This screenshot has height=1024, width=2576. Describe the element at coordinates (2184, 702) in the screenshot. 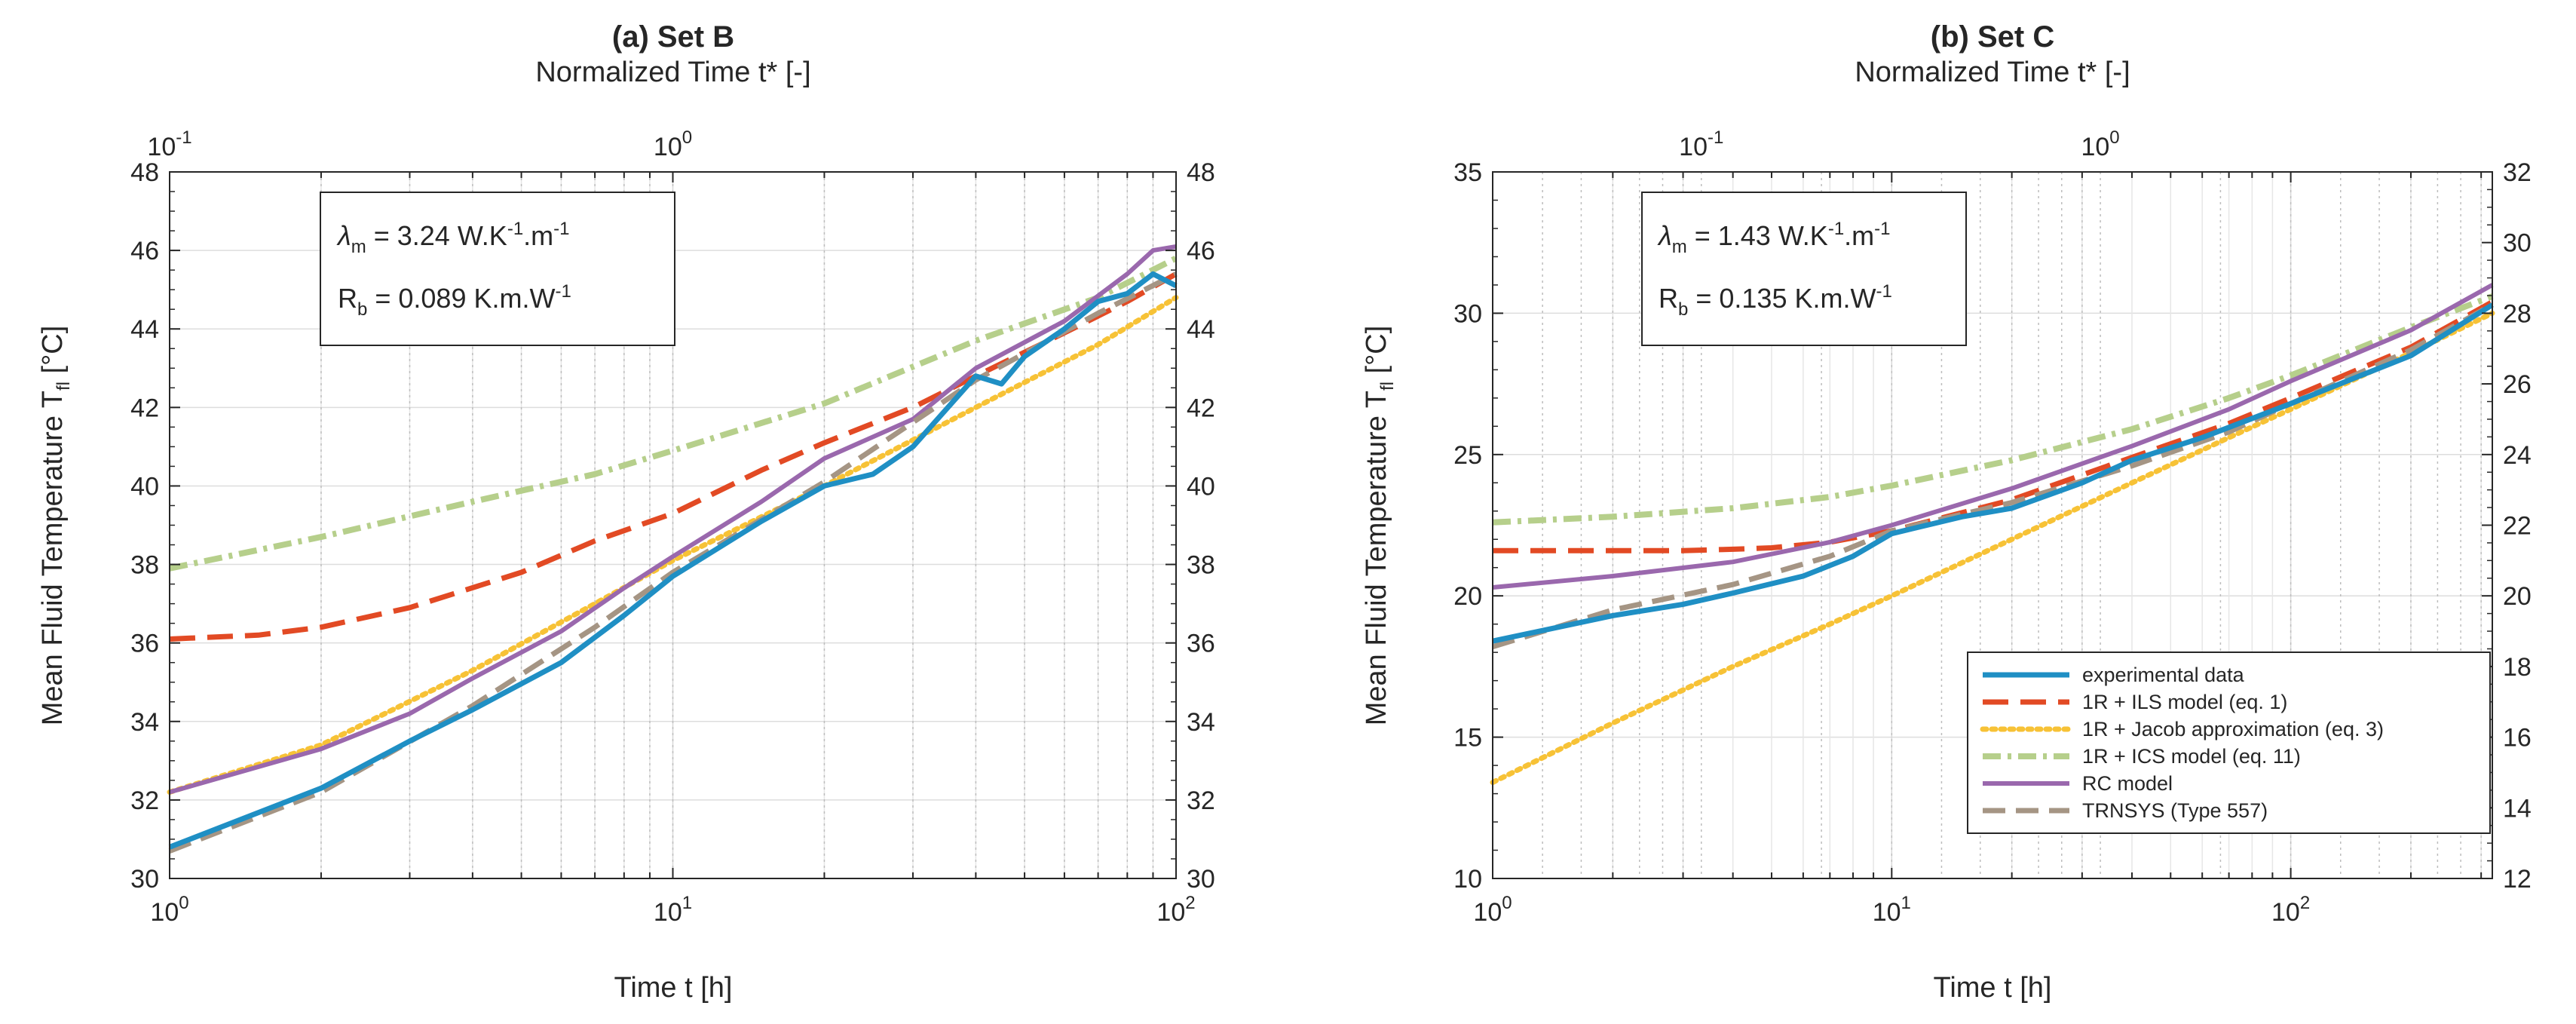

I see `legend-entry: 1R + ILS model (eq. 1)` at that location.